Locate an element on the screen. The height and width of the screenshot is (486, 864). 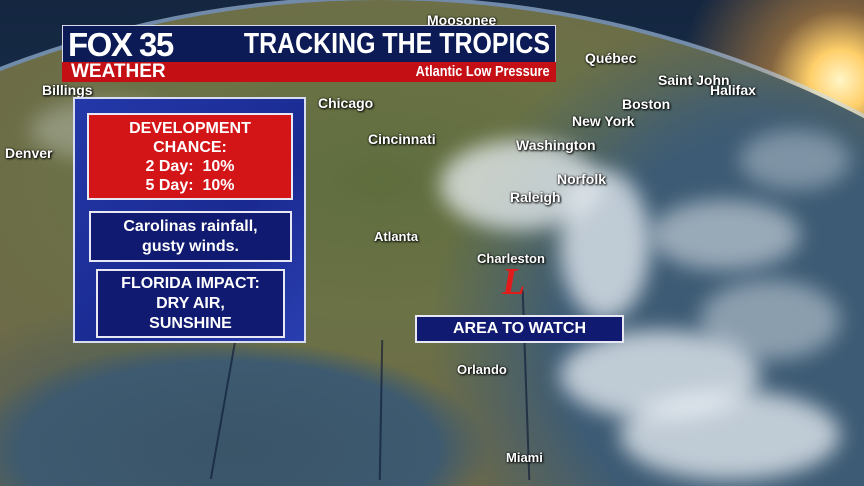
city-label: Norfolk is located at coordinates (581, 179).